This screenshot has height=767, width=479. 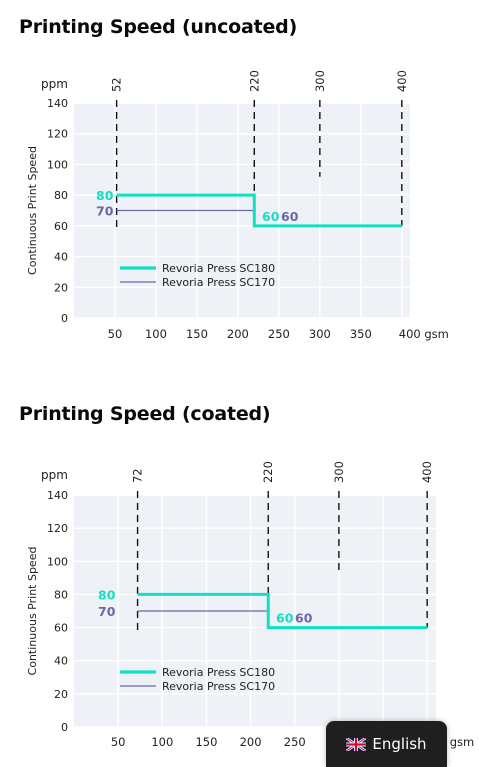 What do you see at coordinates (117, 84) in the screenshot?
I see `gsm-marker-label: 52` at bounding box center [117, 84].